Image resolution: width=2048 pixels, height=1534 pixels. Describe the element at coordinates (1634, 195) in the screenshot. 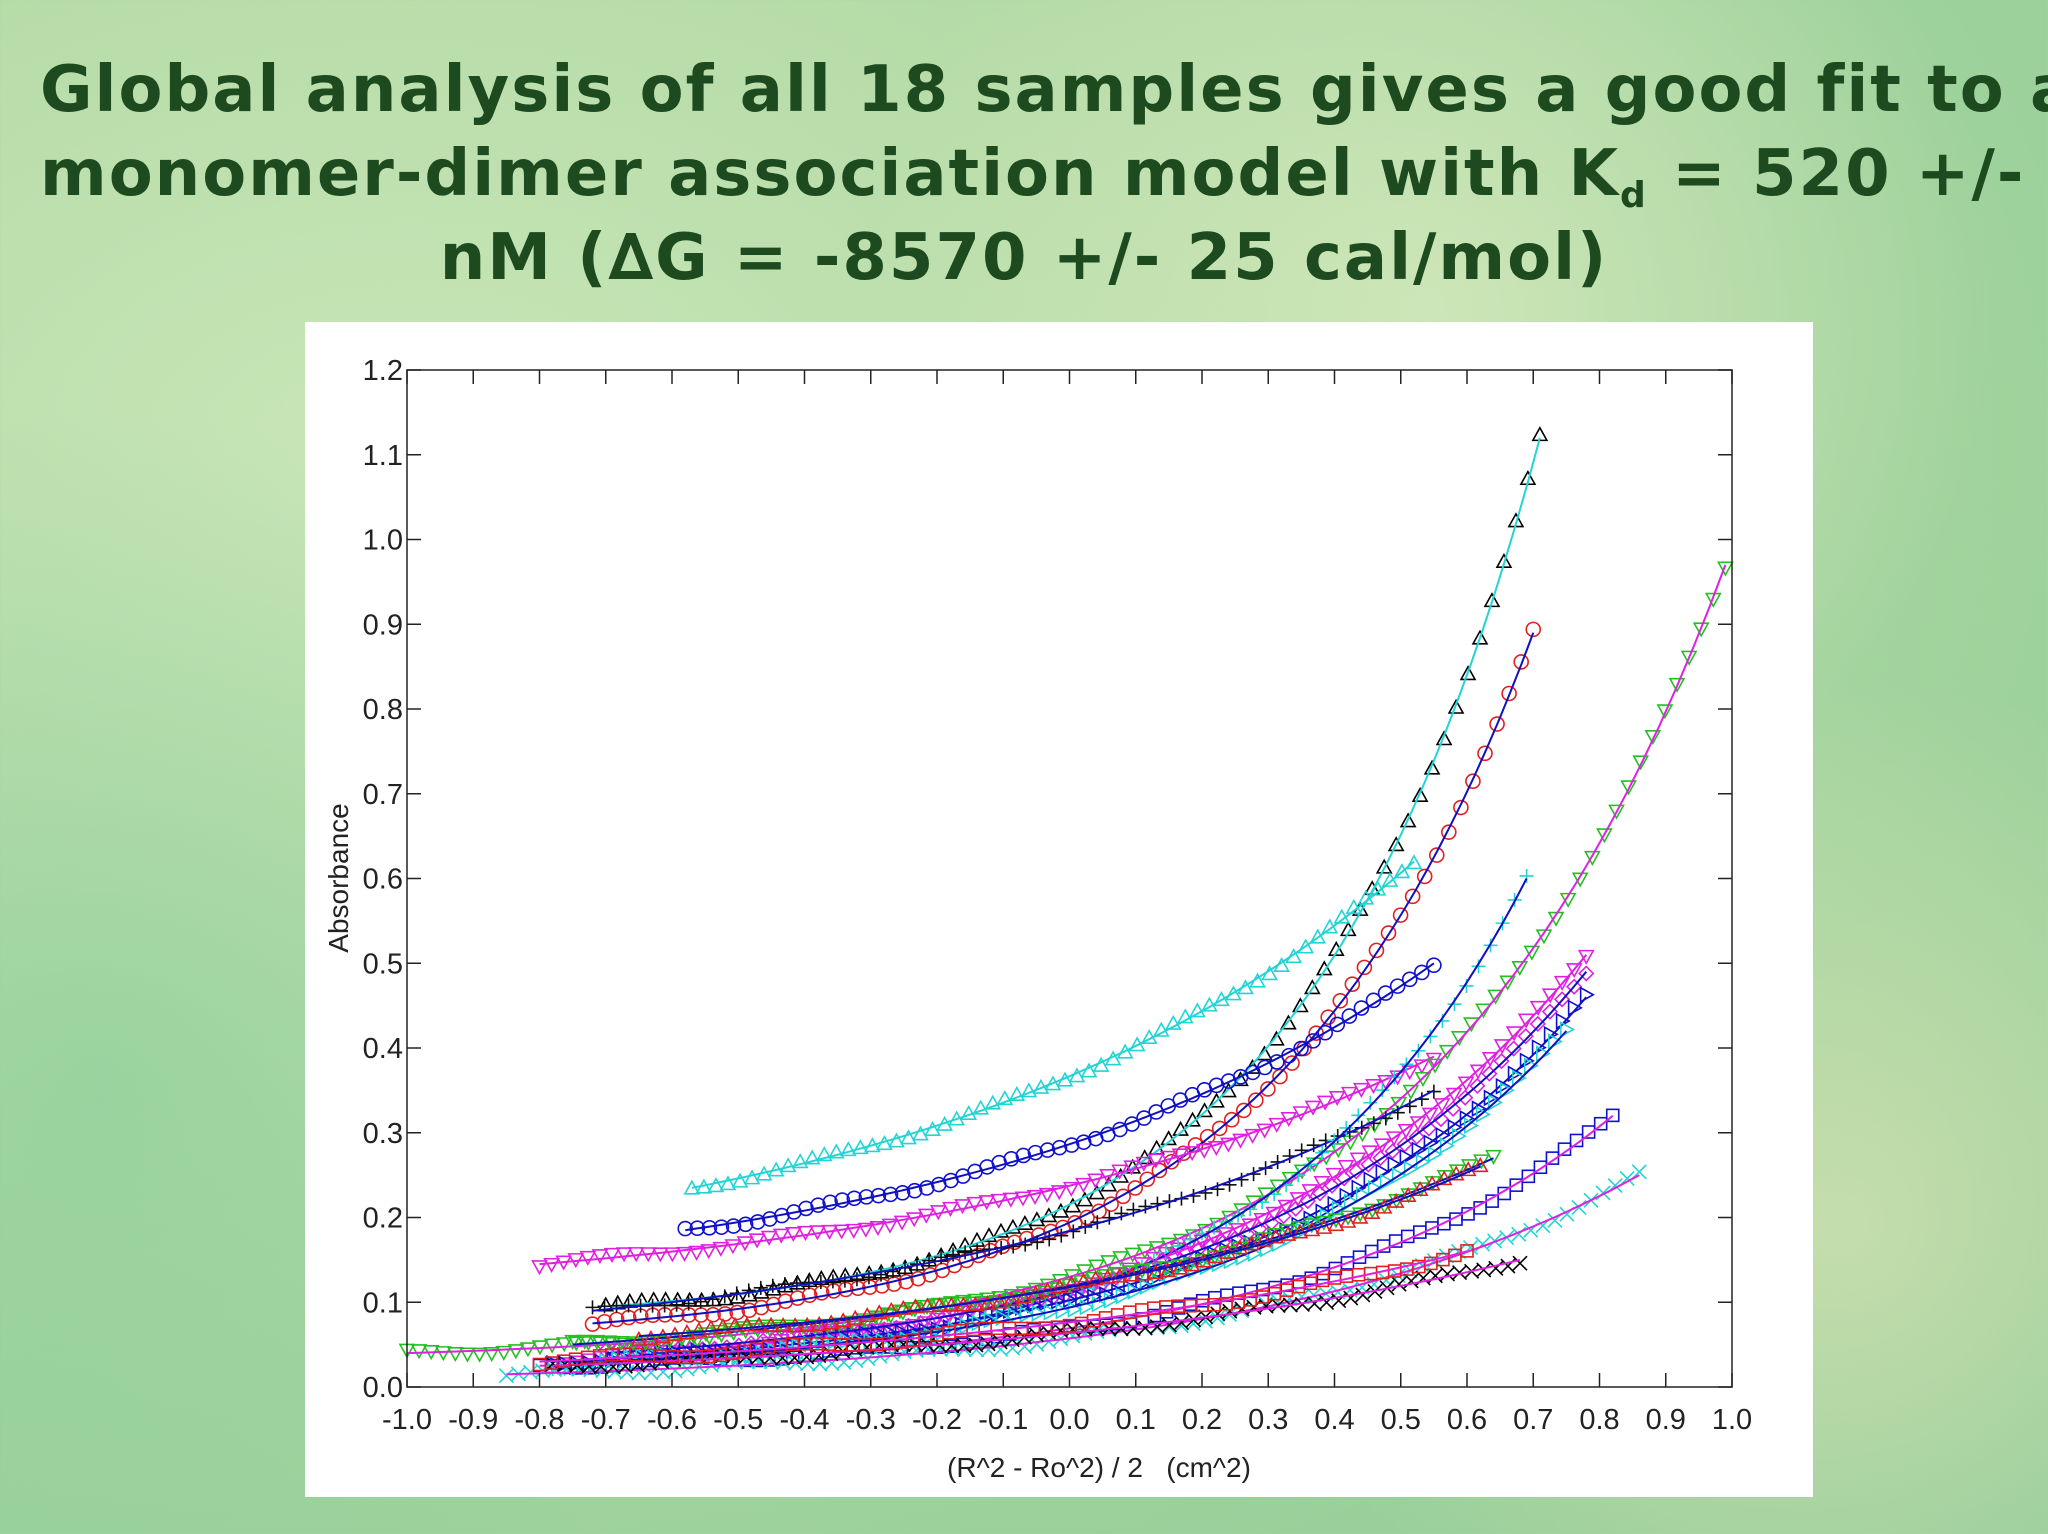

I see `title-subscript: d` at that location.